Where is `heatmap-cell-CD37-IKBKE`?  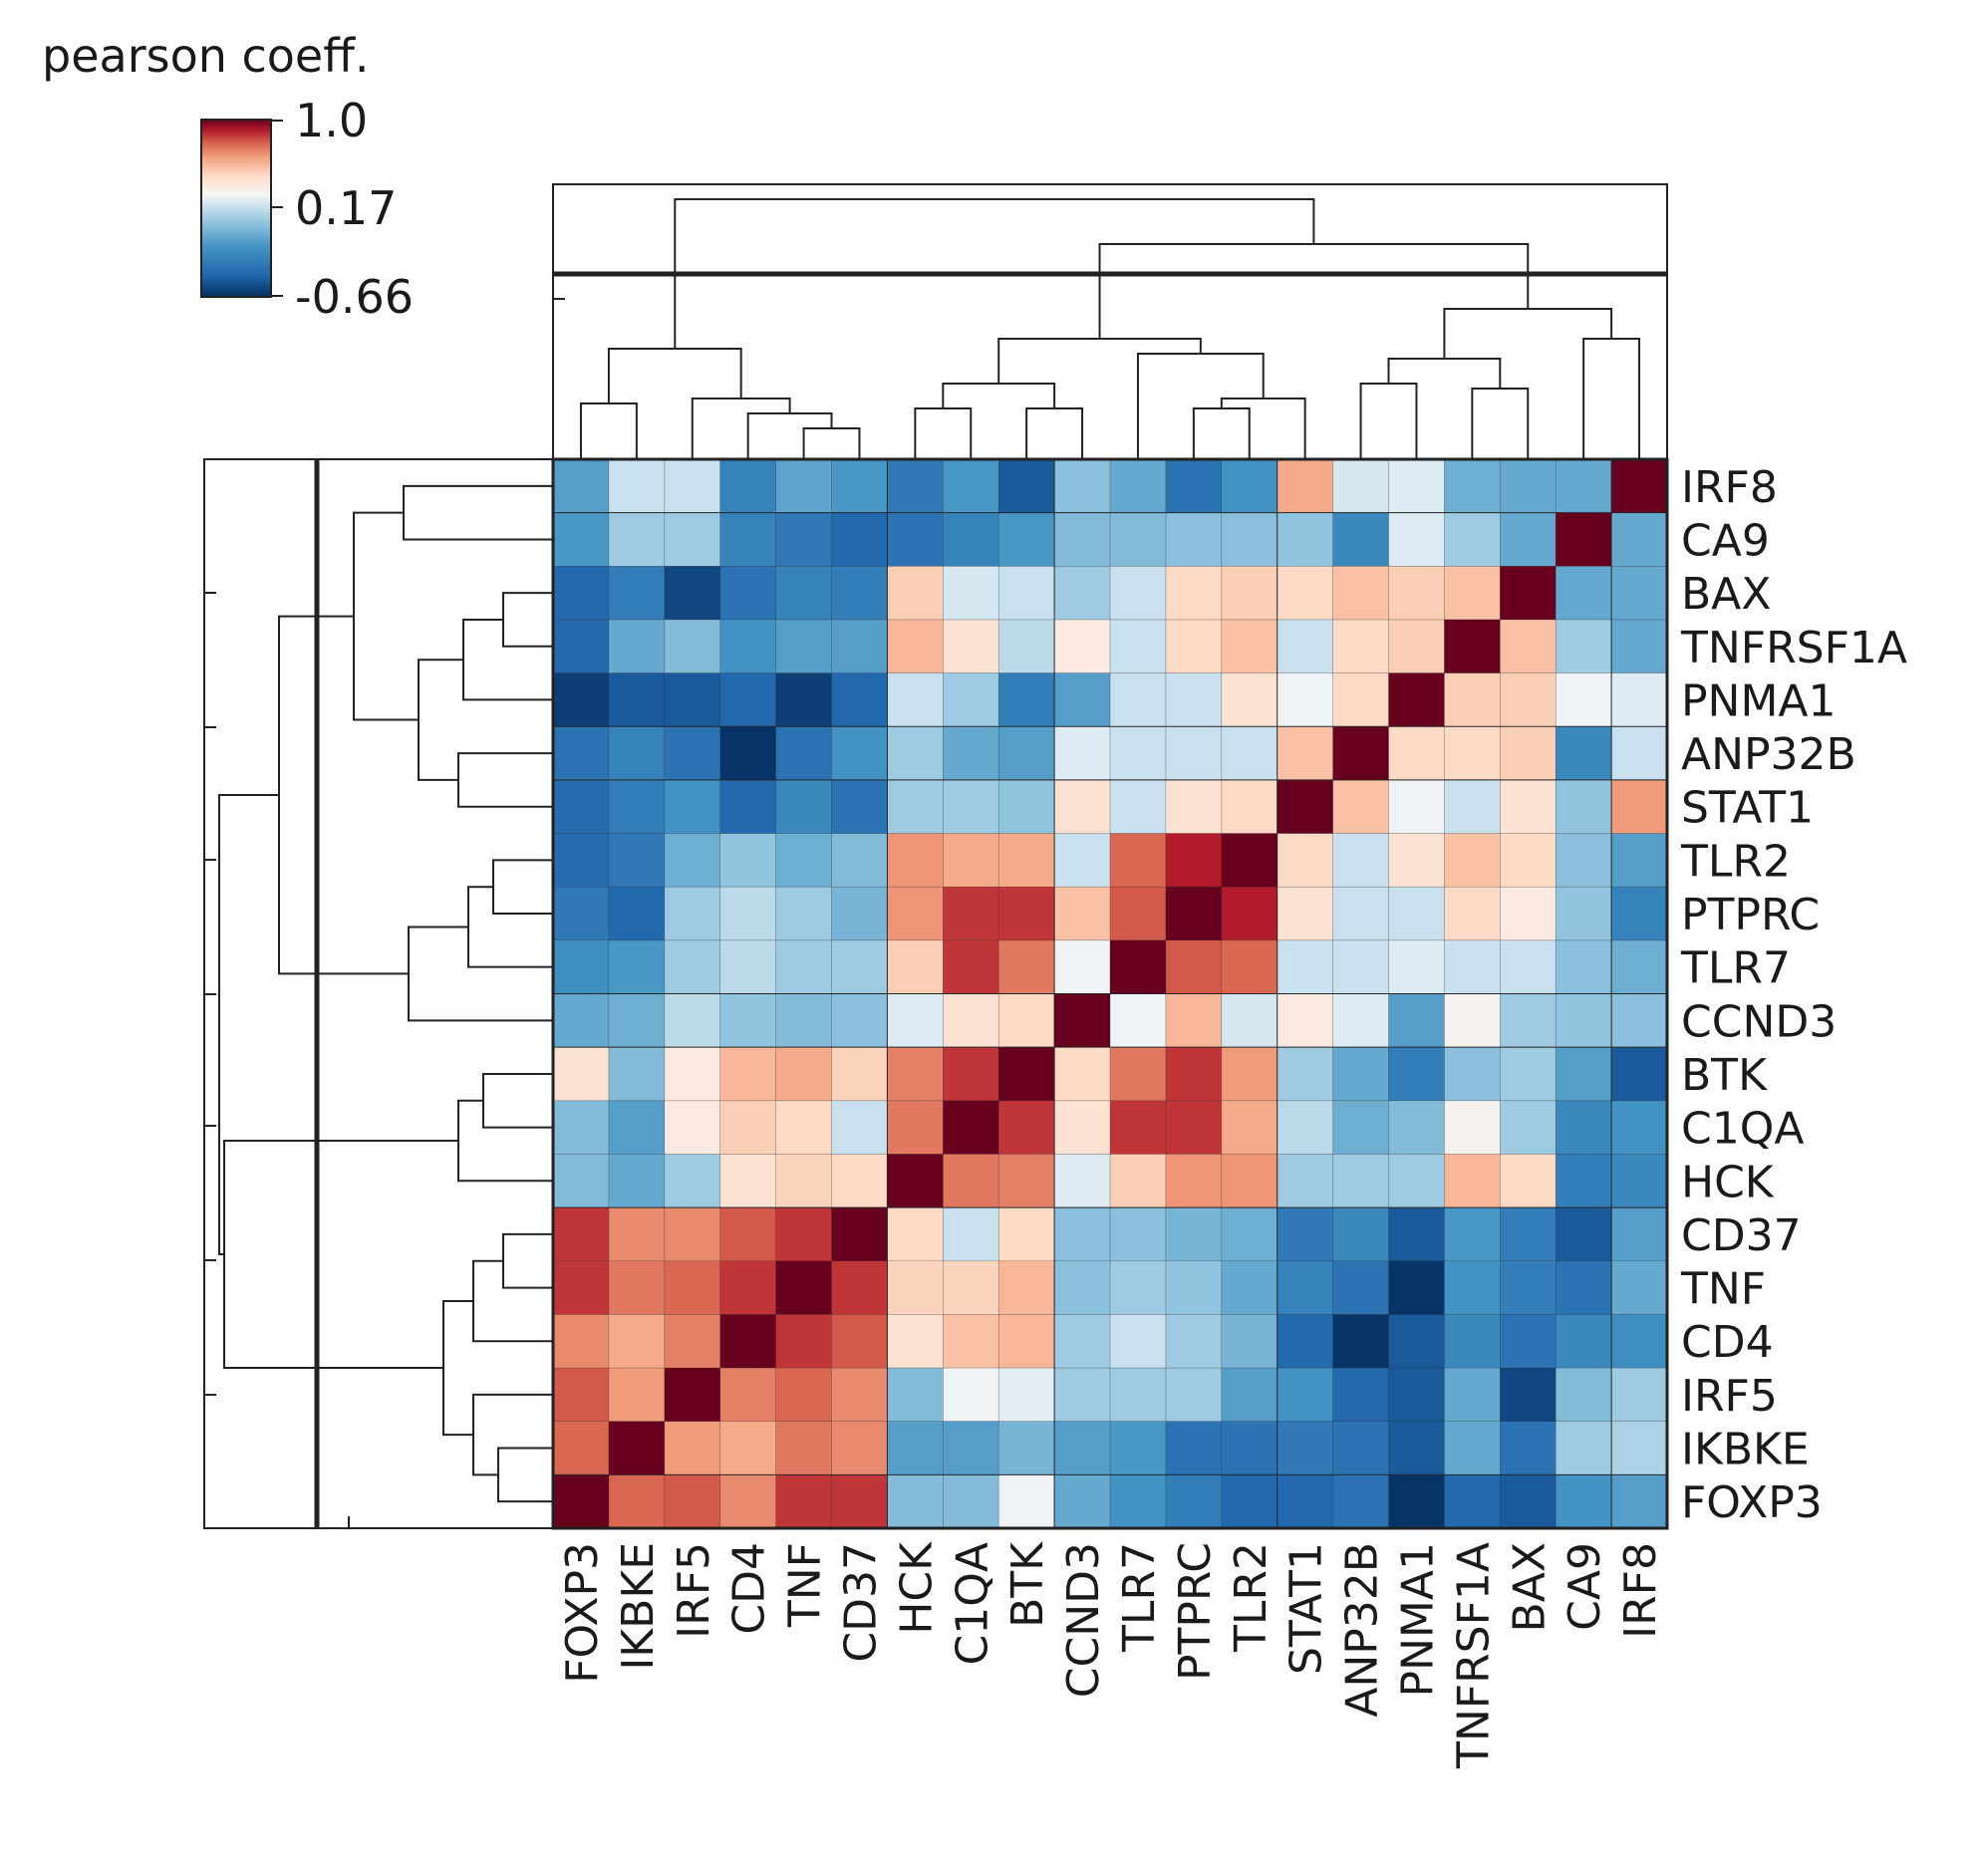 heatmap-cell-CD37-IKBKE is located at coordinates (637, 1234).